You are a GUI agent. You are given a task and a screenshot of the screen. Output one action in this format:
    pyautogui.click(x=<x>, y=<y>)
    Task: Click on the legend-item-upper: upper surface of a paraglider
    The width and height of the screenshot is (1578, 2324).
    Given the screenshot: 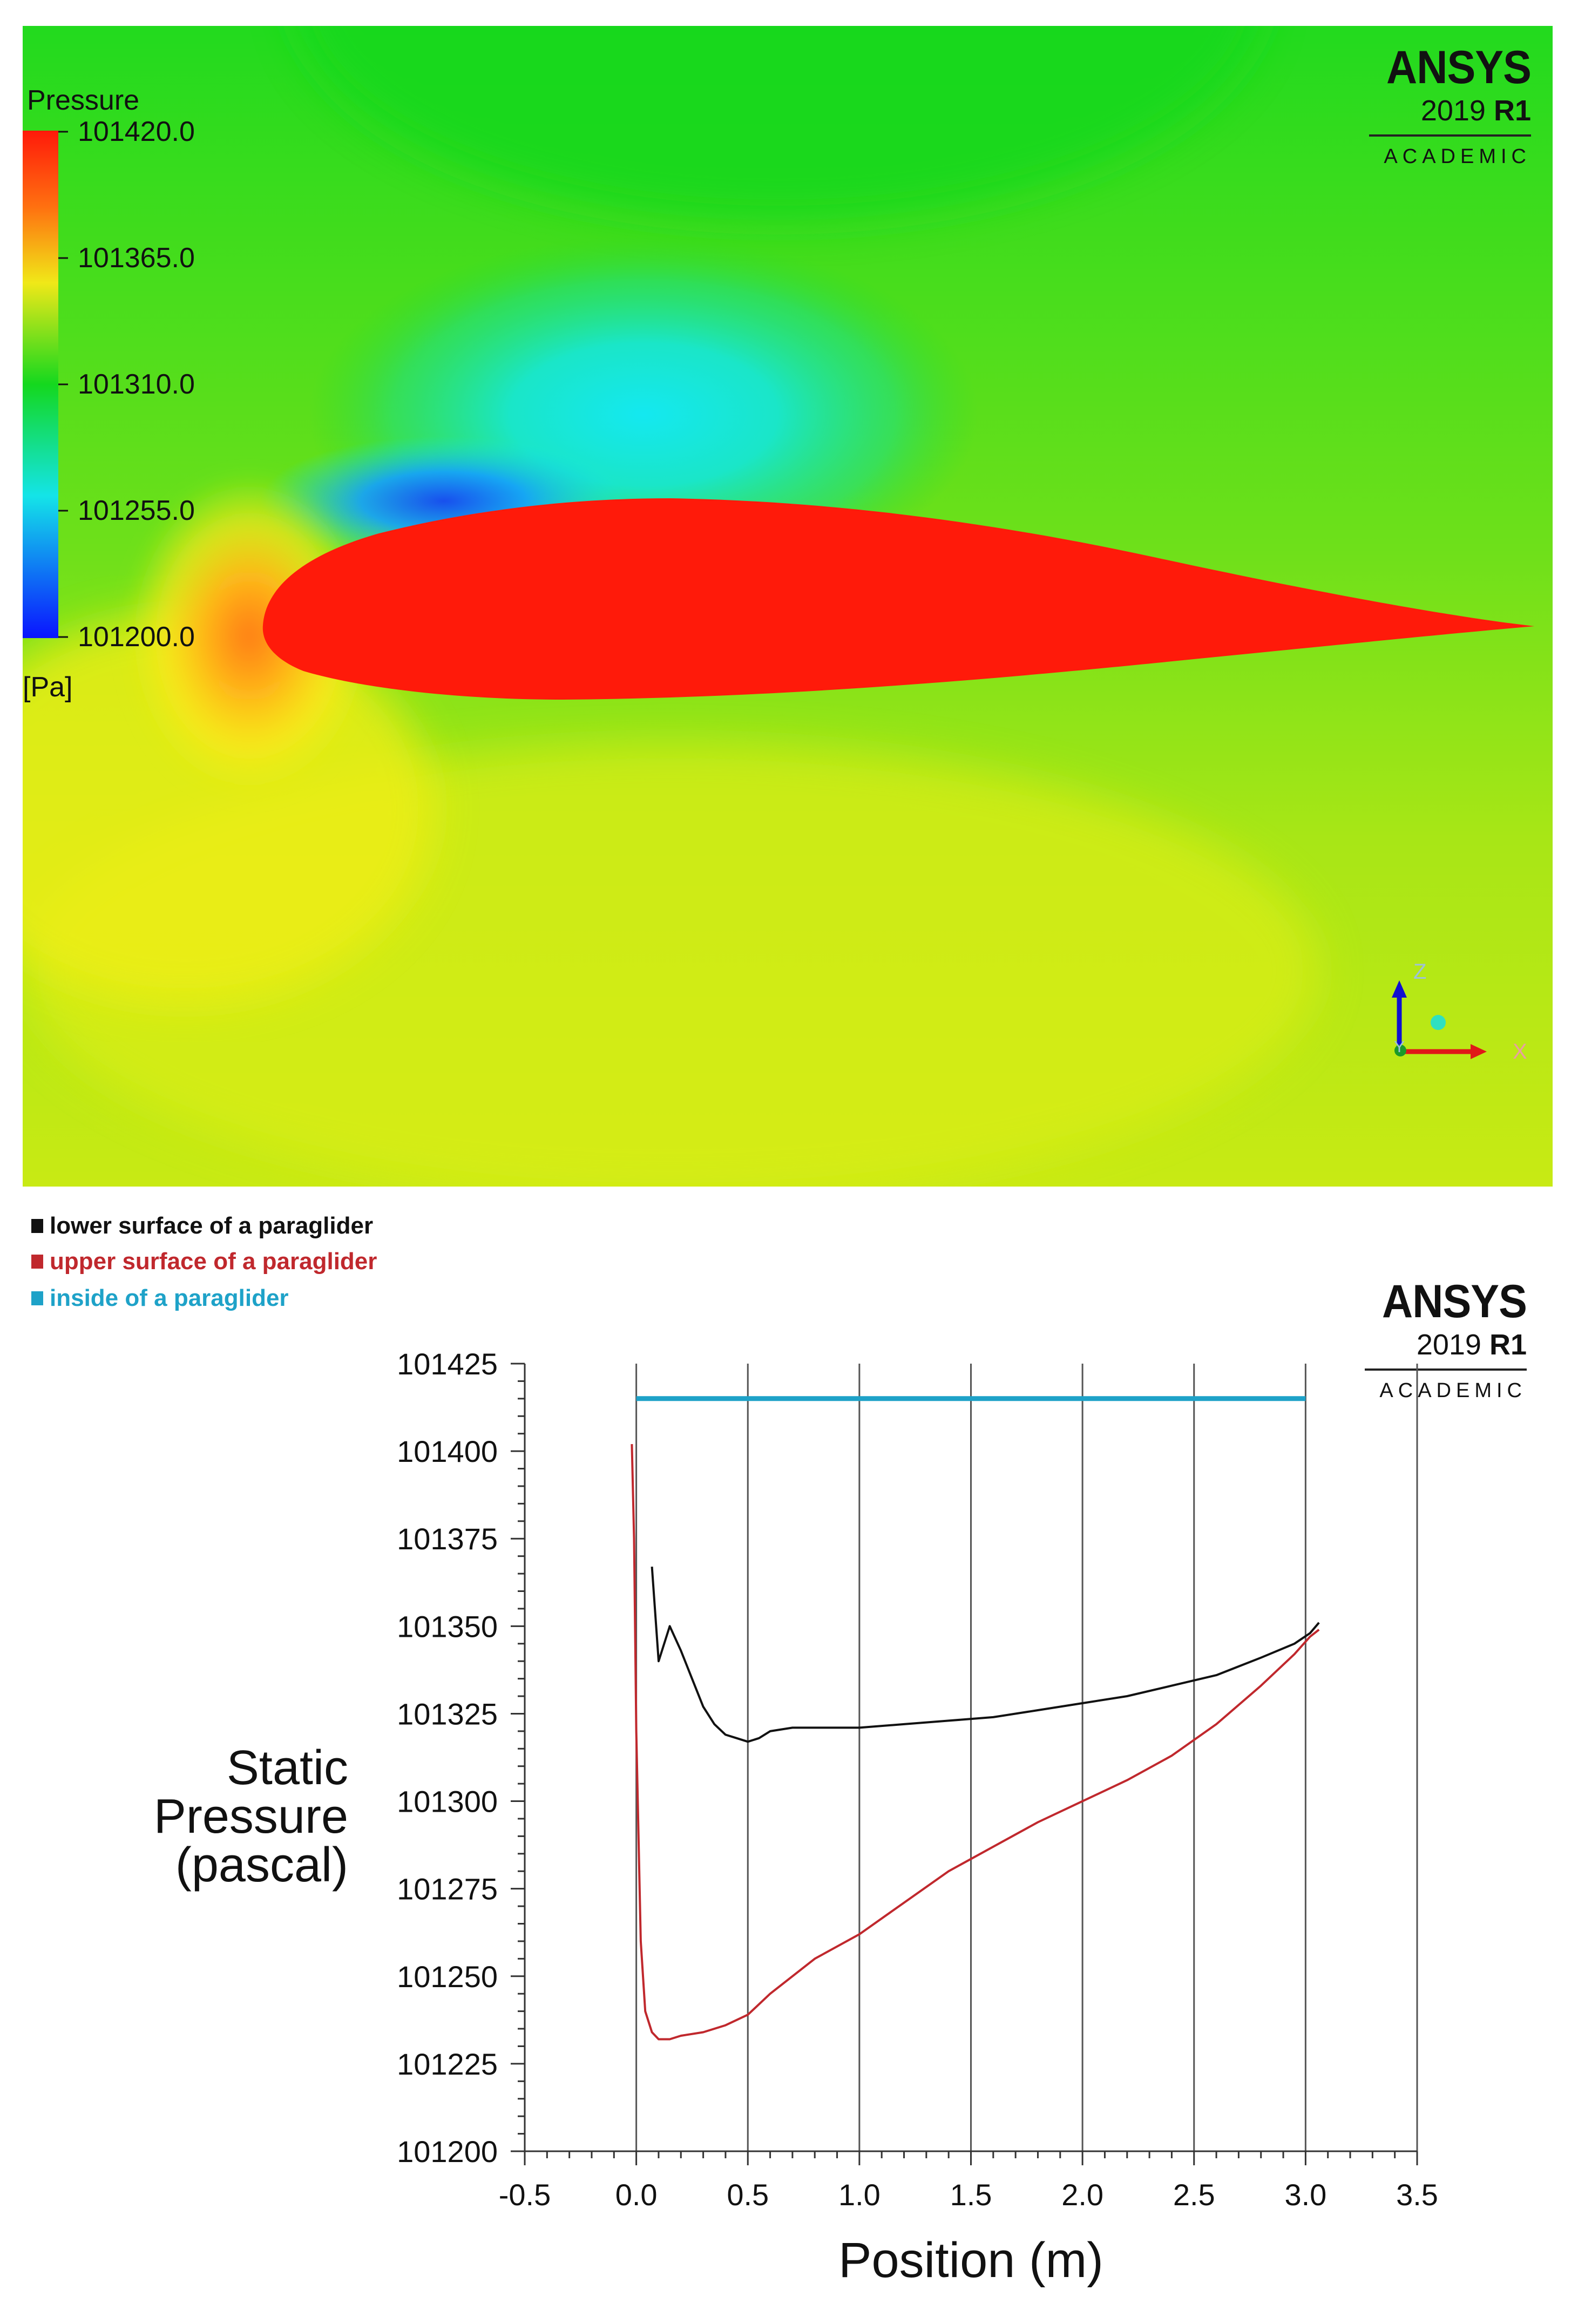 What is the action you would take?
    pyautogui.click(x=204, y=1261)
    